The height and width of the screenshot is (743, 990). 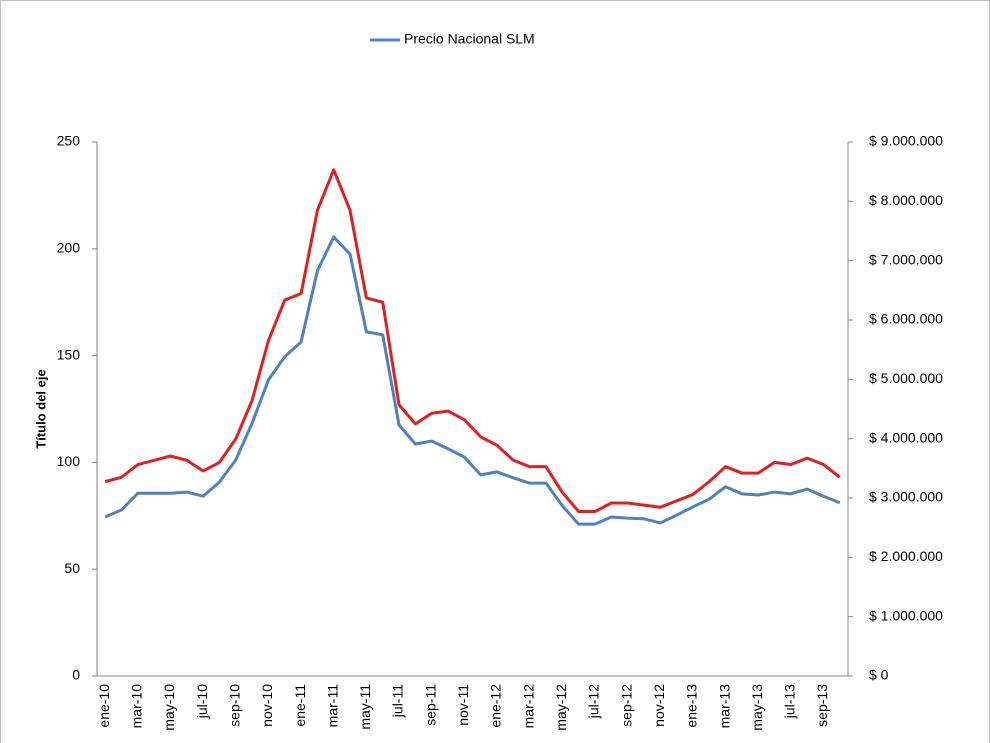 I want to click on y2-tick-label: $ 8.000.000, so click(x=906, y=200).